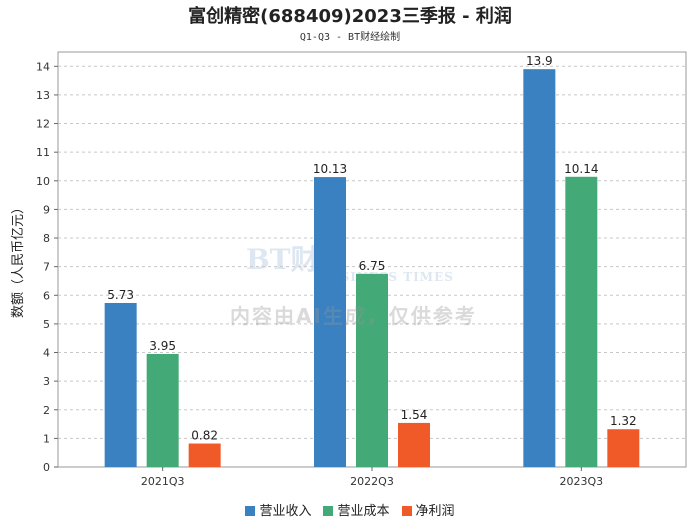  What do you see at coordinates (46, 267) in the screenshot?
I see `y-tick-label: 7` at bounding box center [46, 267].